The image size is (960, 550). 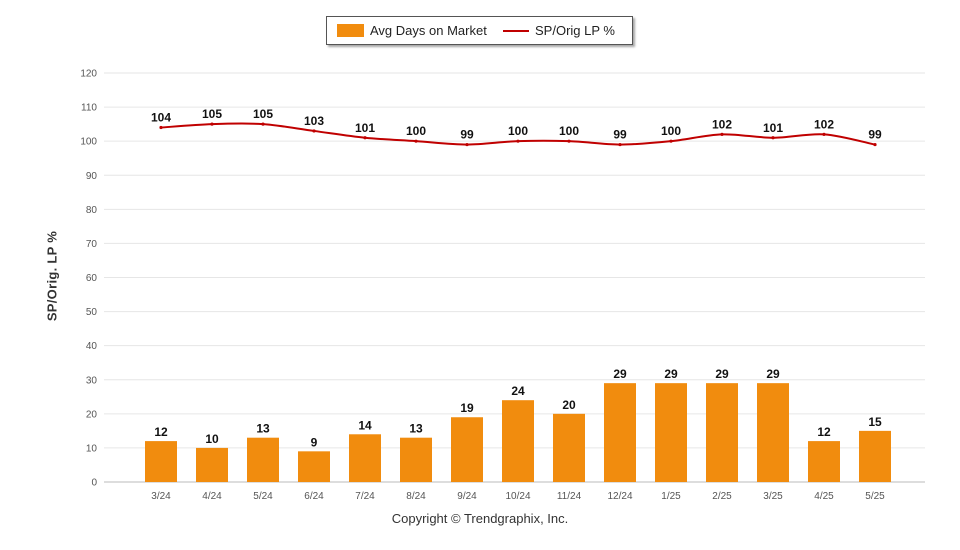 I want to click on line-series, so click(x=518, y=134).